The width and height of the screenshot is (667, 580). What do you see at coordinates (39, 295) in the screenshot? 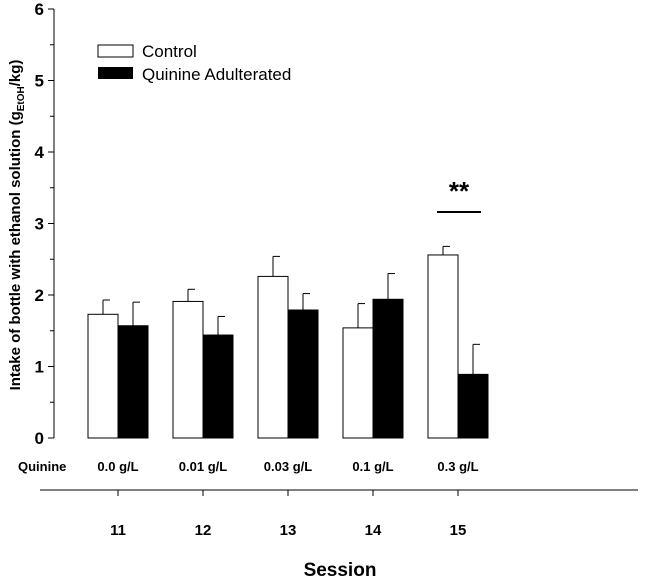
I see `y-tick-label: 2` at bounding box center [39, 295].